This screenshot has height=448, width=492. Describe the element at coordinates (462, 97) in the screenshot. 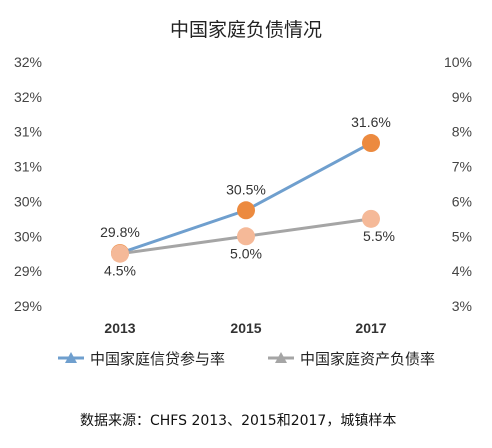

I see `y-right-tick-label: 9%` at that location.